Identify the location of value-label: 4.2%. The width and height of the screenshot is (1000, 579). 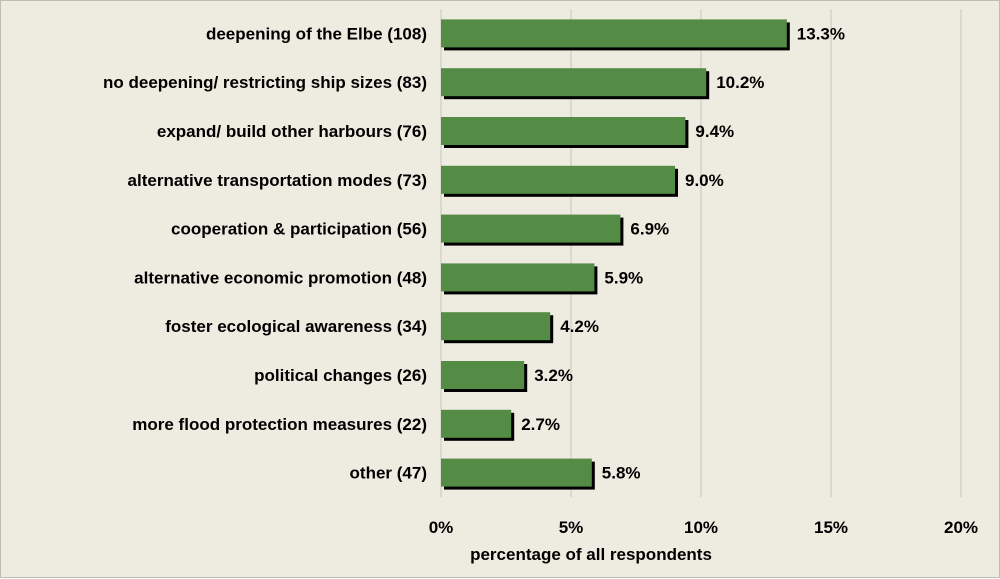
(579, 326).